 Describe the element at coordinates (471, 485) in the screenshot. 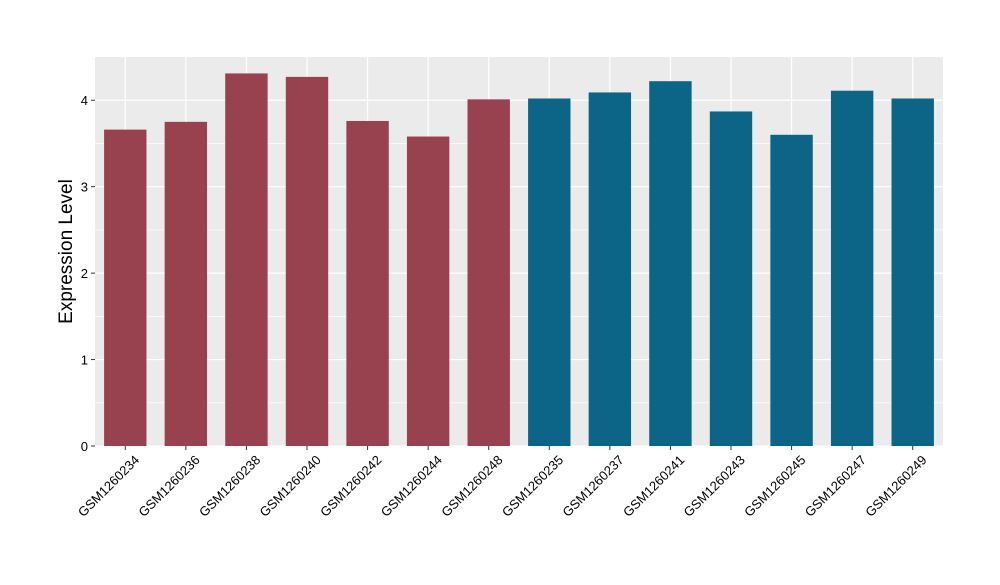

I see `x-tick-label: GSM1260248` at that location.